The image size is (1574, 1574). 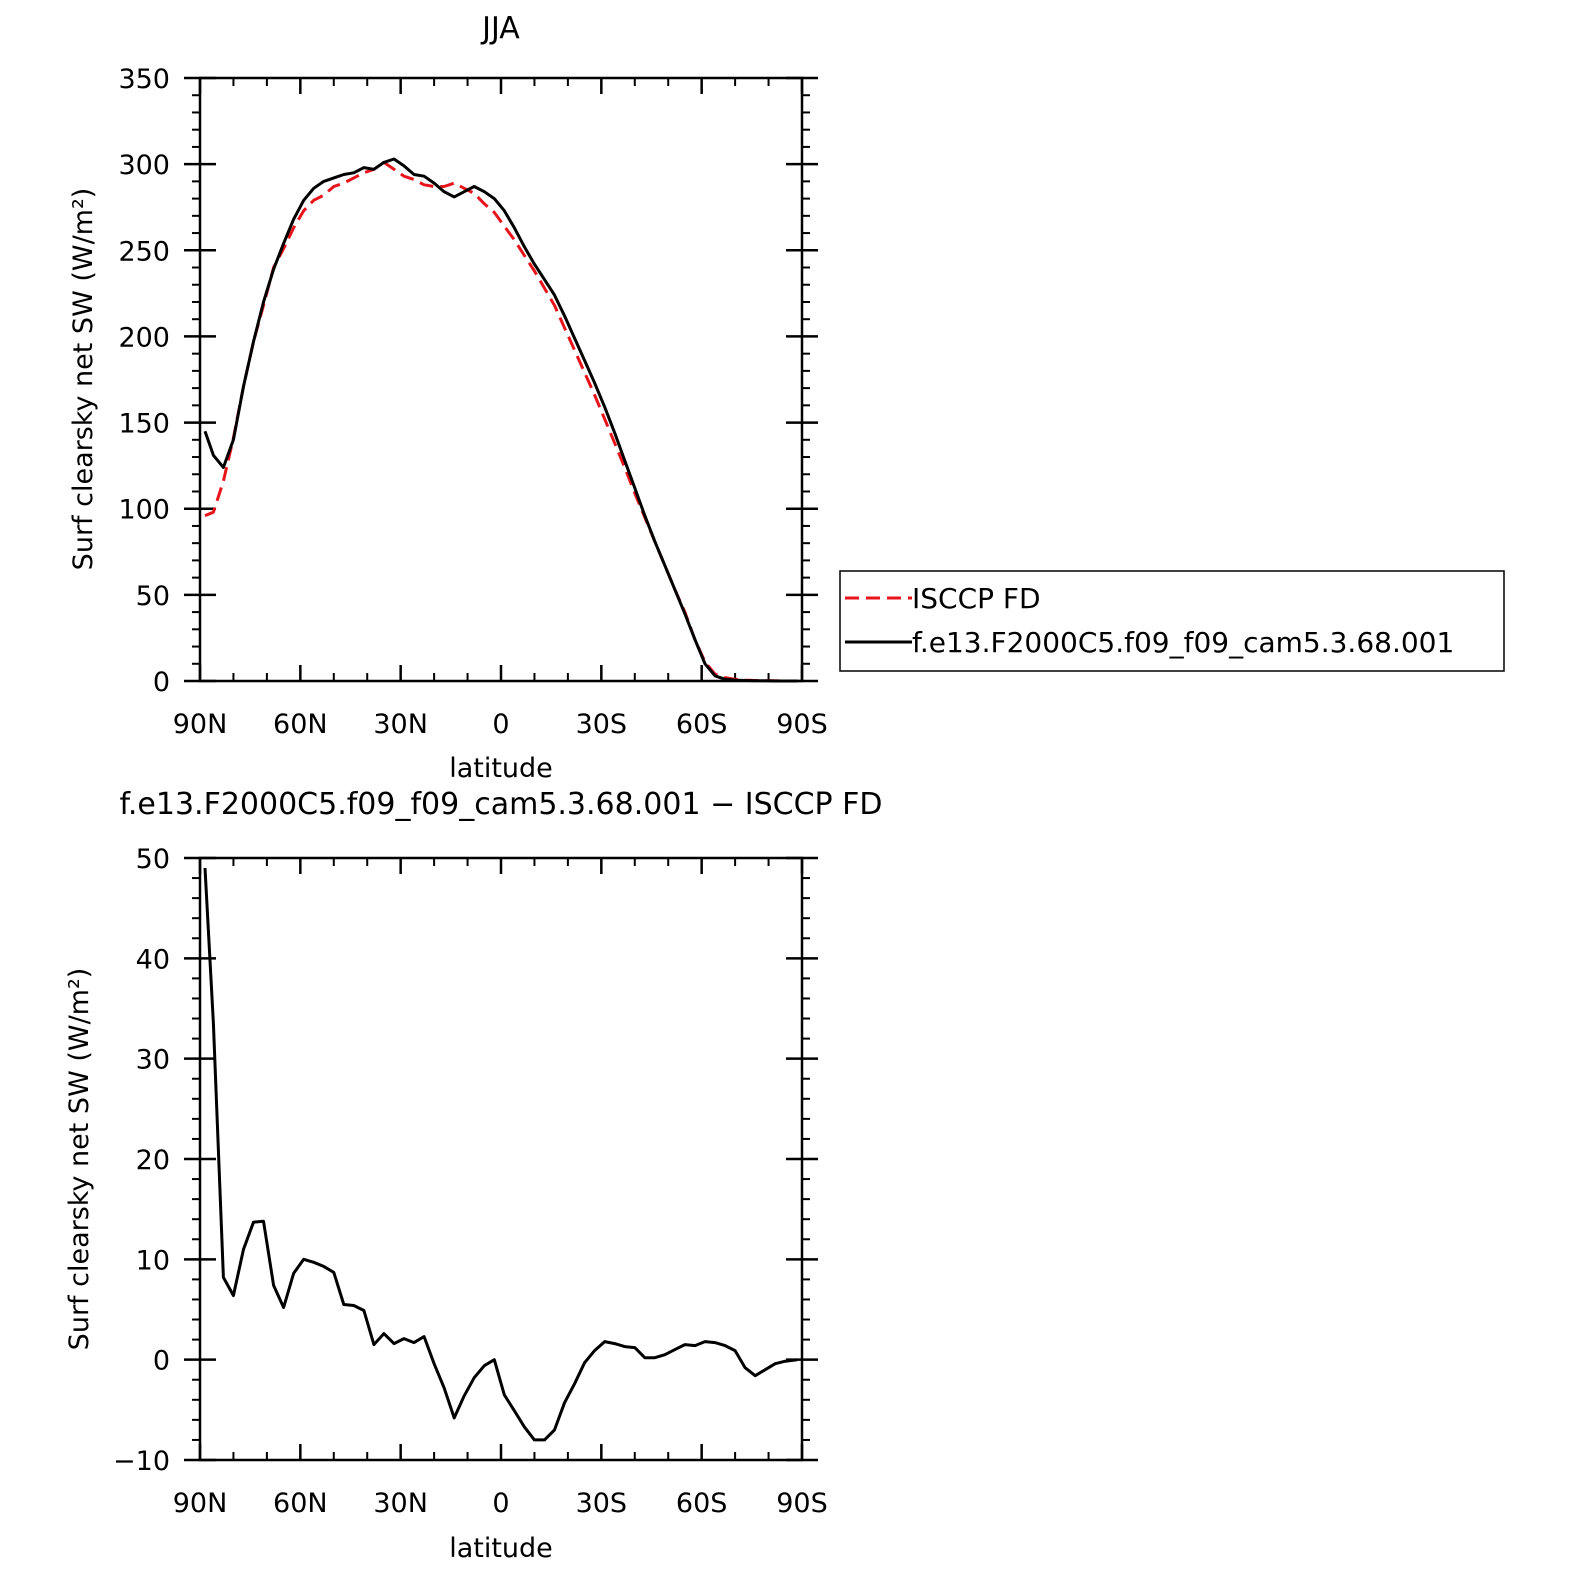 What do you see at coordinates (501, 768) in the screenshot?
I see `top-x-axis-label: latitude` at bounding box center [501, 768].